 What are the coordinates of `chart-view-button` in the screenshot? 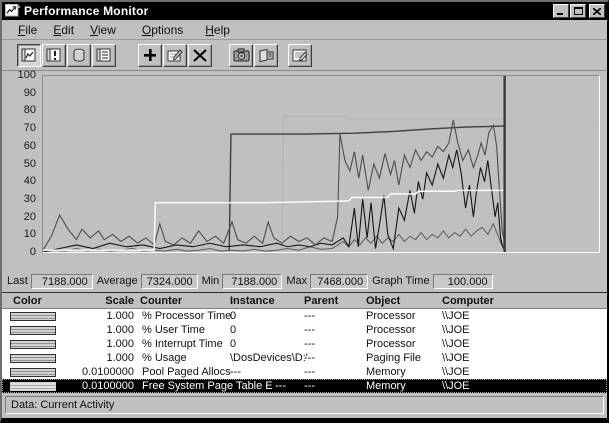 It's located at (29, 55).